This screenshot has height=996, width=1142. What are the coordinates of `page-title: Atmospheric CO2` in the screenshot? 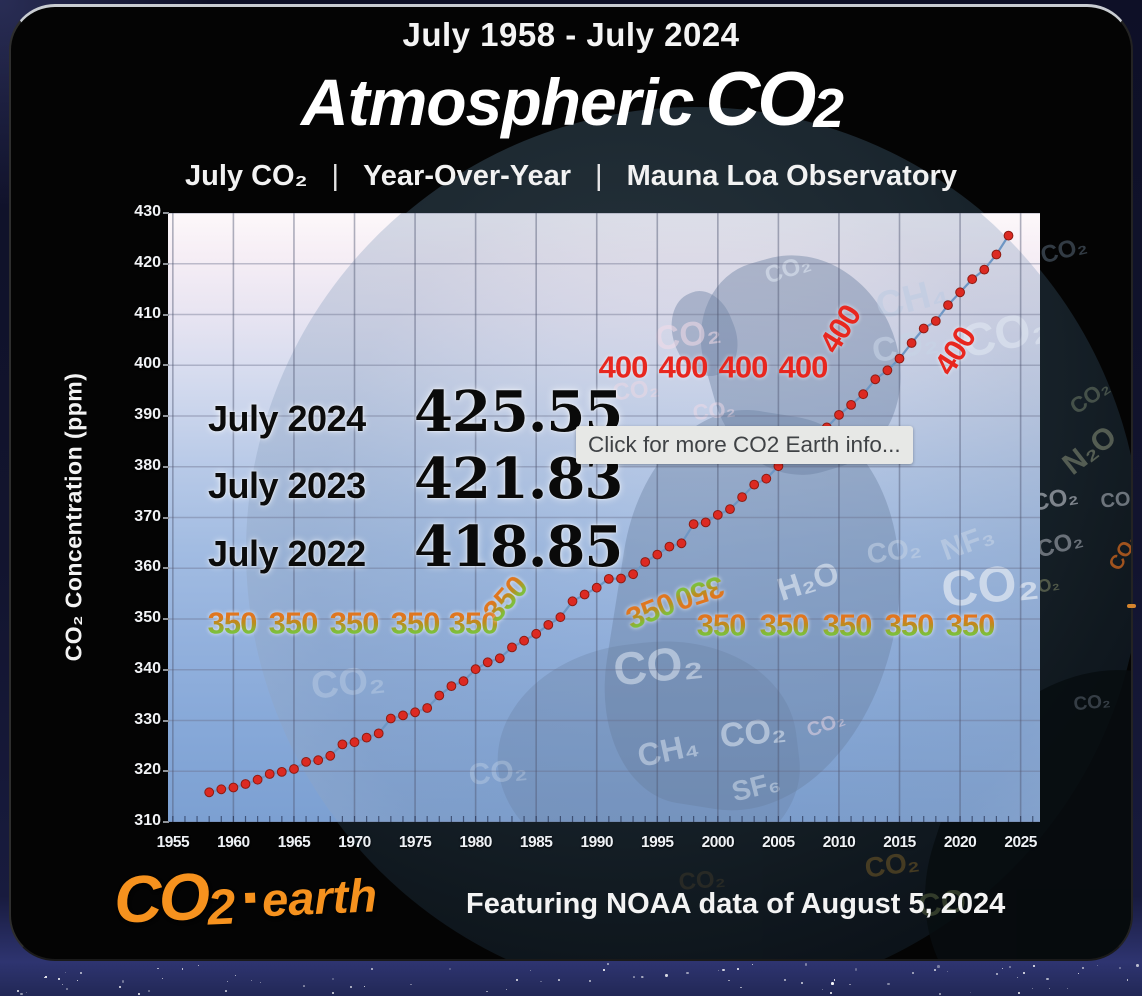 It's located at (571, 99).